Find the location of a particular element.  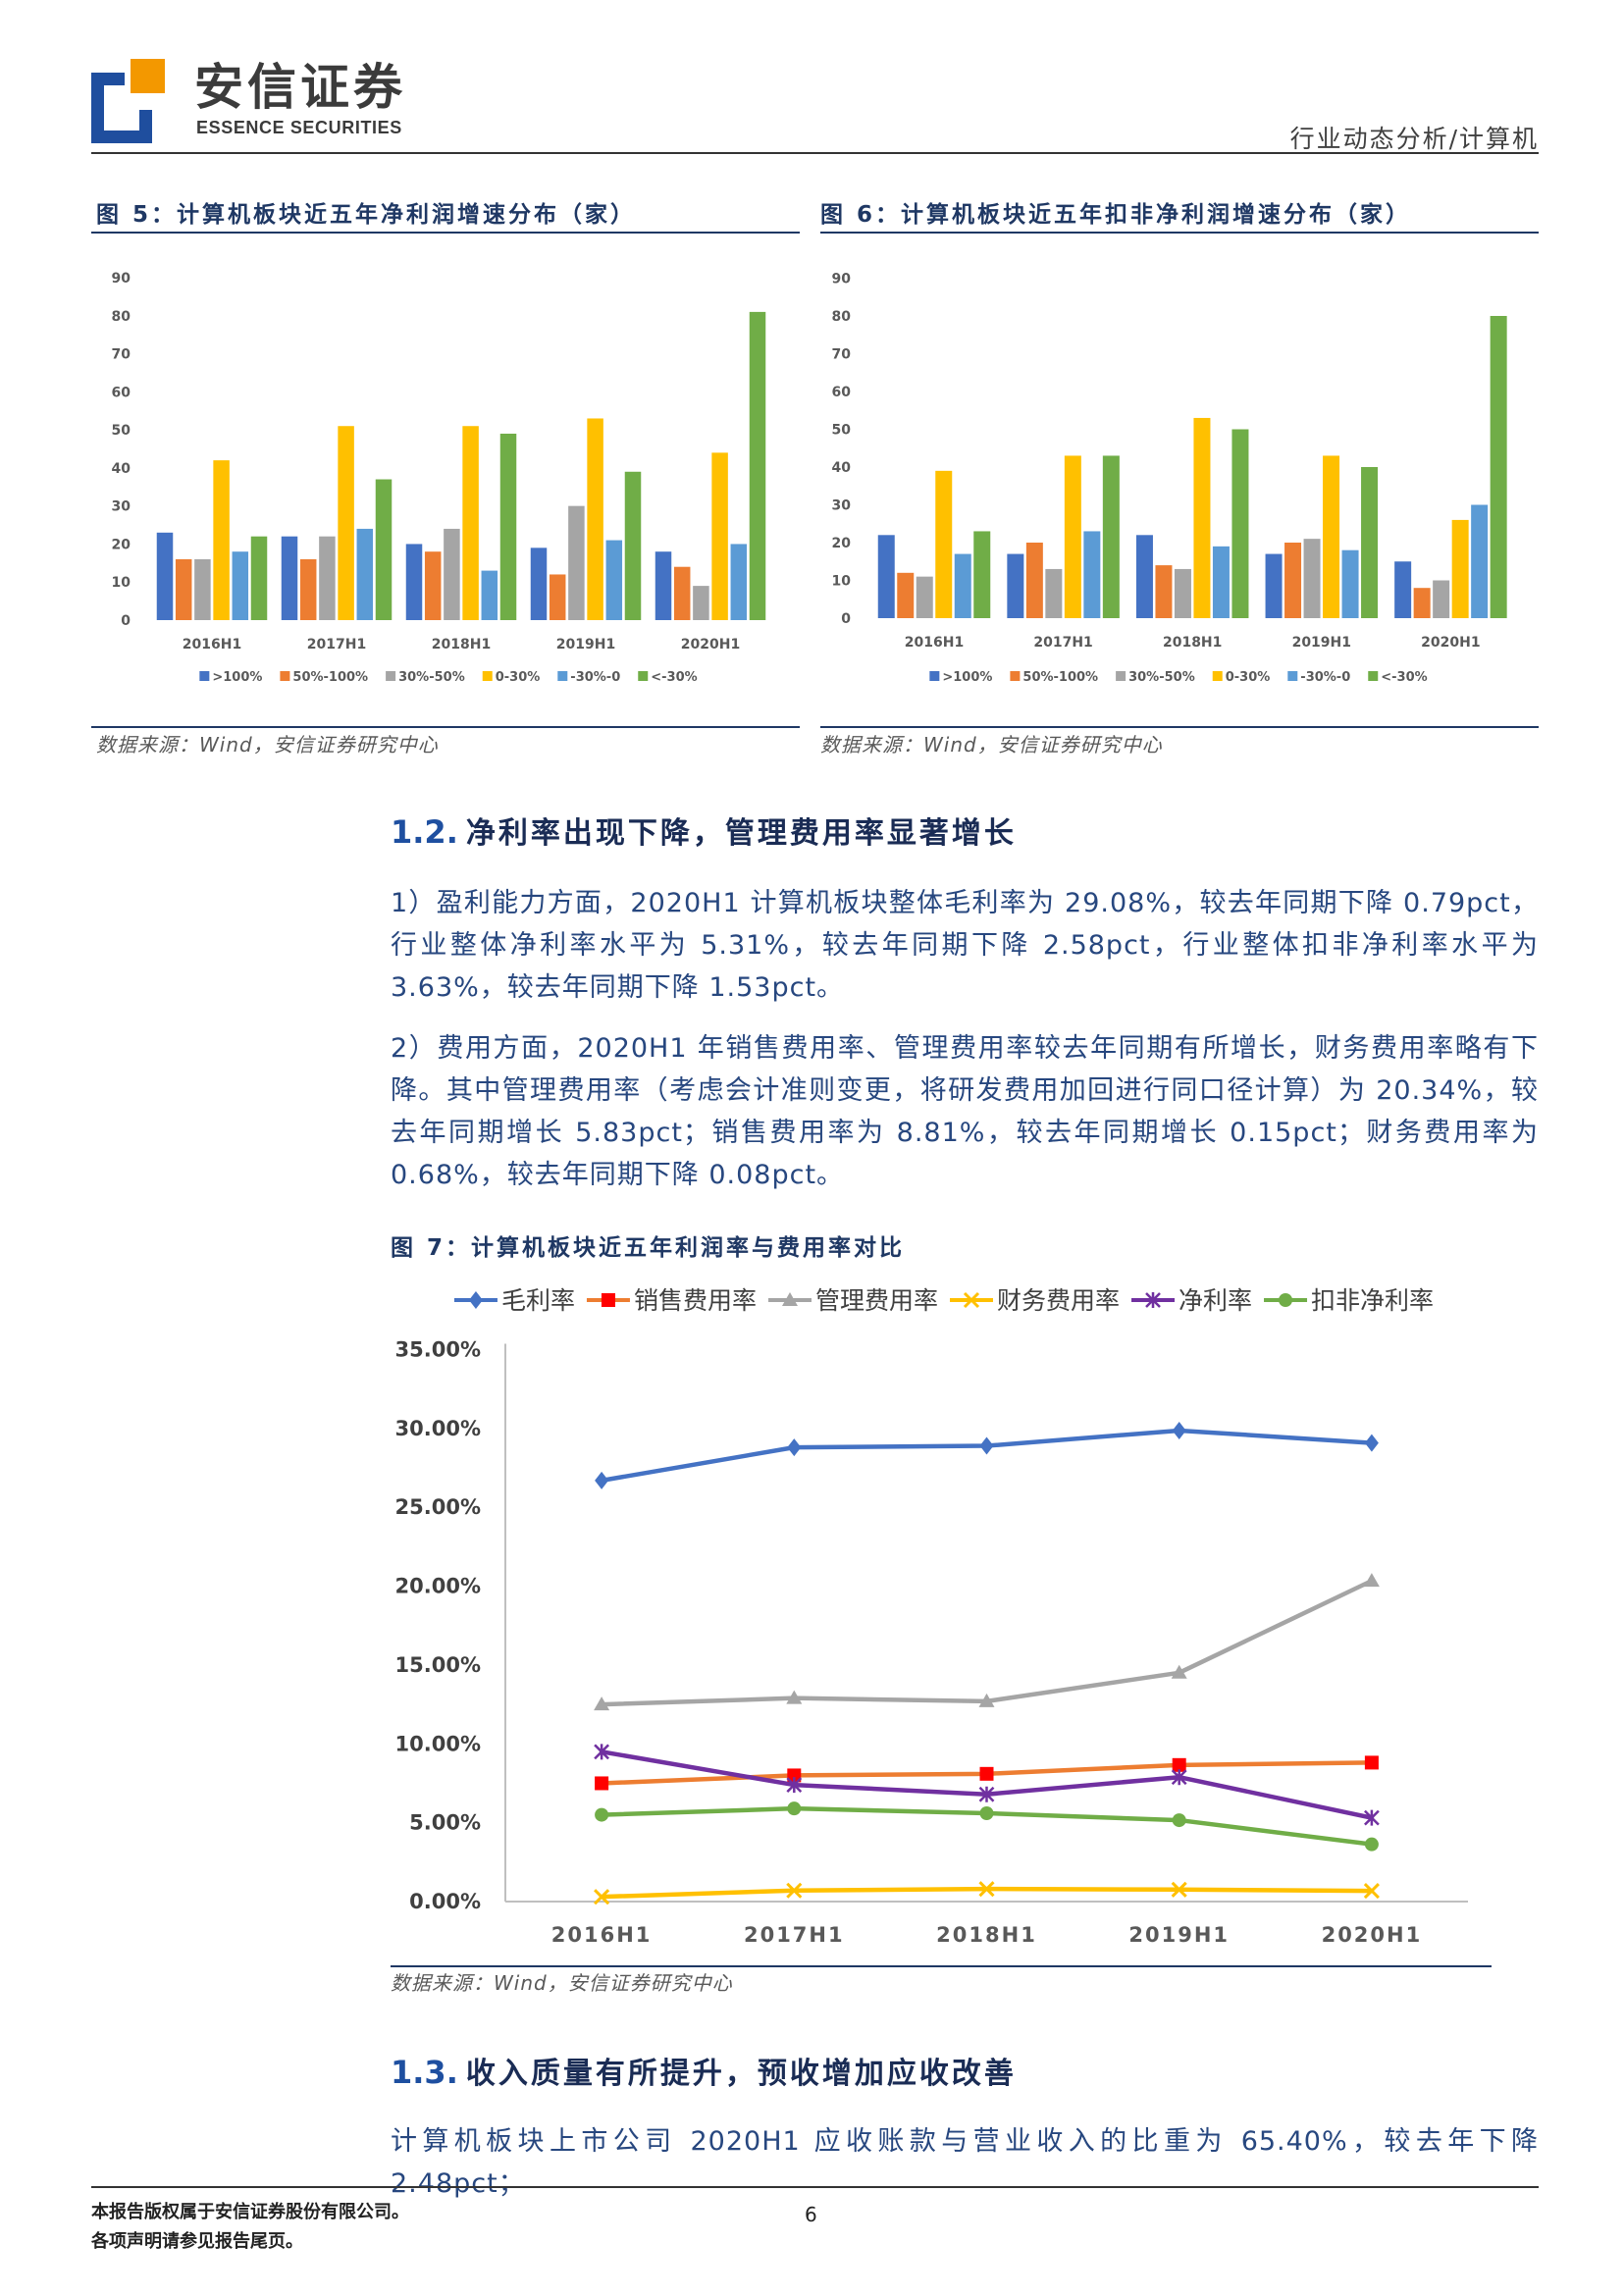

point-series-4-2018h1 is located at coordinates (986, 1889).